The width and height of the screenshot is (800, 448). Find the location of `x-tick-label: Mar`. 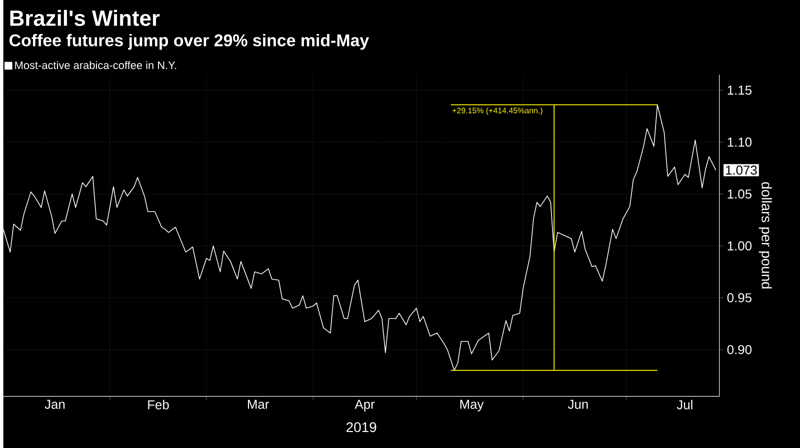

x-tick-label: Mar is located at coordinates (258, 404).